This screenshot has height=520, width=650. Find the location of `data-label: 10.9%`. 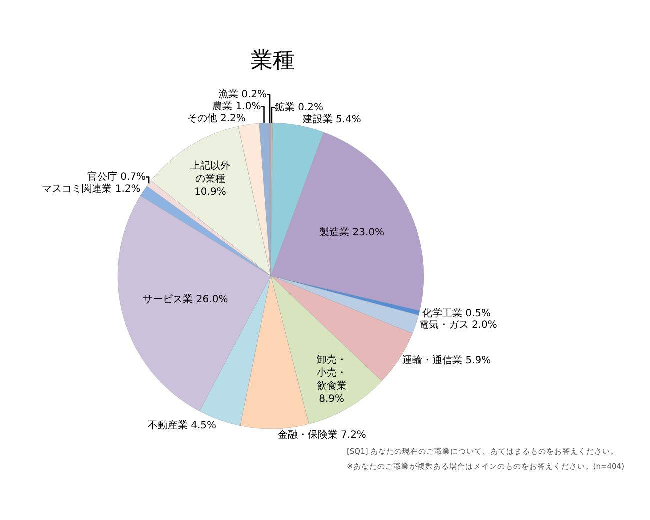

data-label: 10.9% is located at coordinates (210, 192).